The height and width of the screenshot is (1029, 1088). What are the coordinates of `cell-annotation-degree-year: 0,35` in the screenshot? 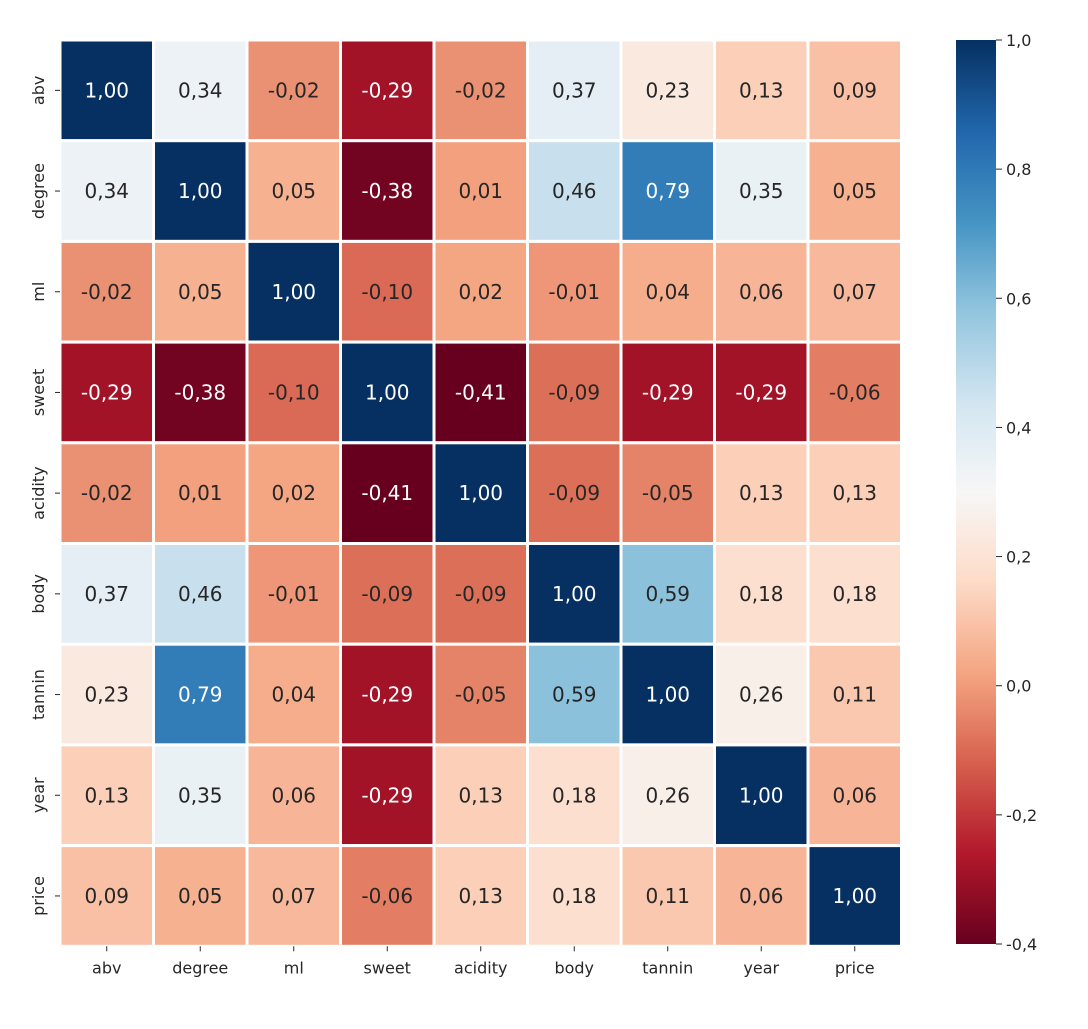 It's located at (761, 191).